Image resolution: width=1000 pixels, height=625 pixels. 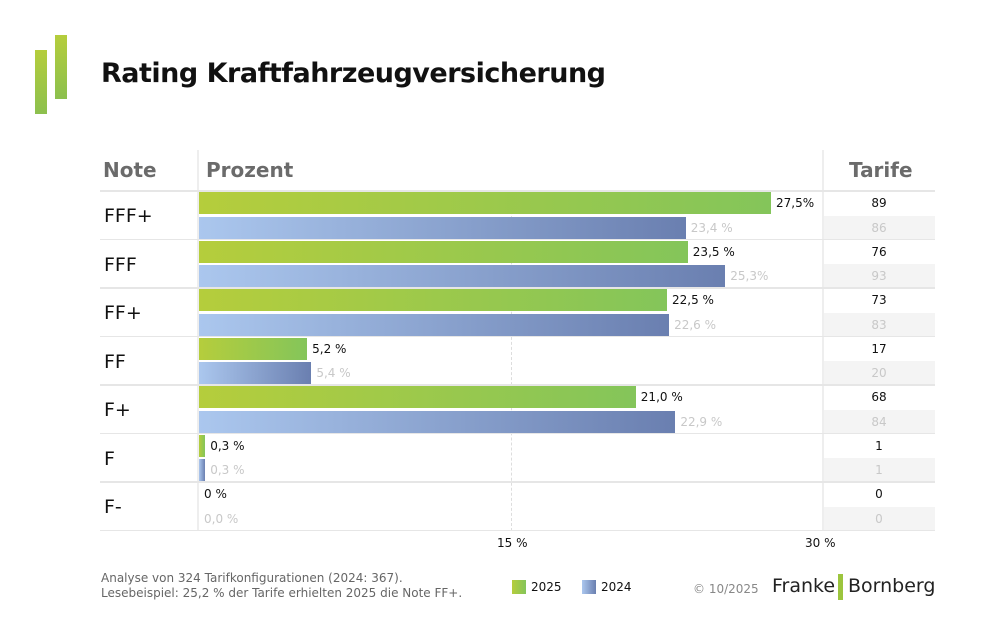 What do you see at coordinates (879, 445) in the screenshot?
I see `tarife-2025: 1` at bounding box center [879, 445].